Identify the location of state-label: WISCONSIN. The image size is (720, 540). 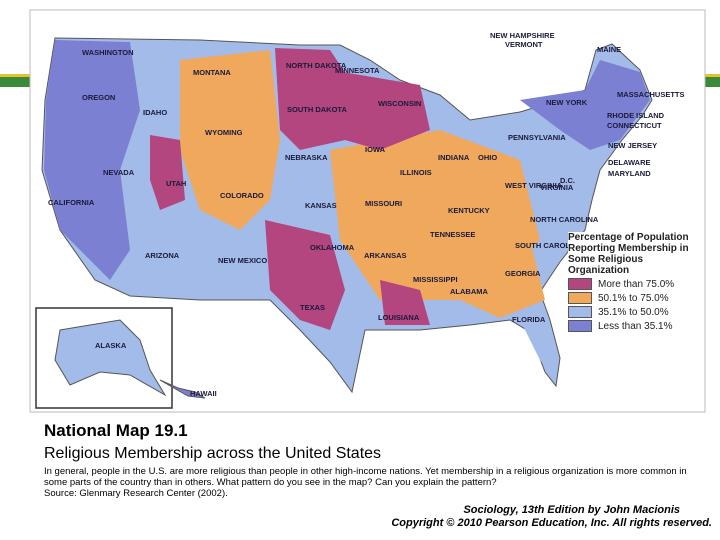
(399, 103).